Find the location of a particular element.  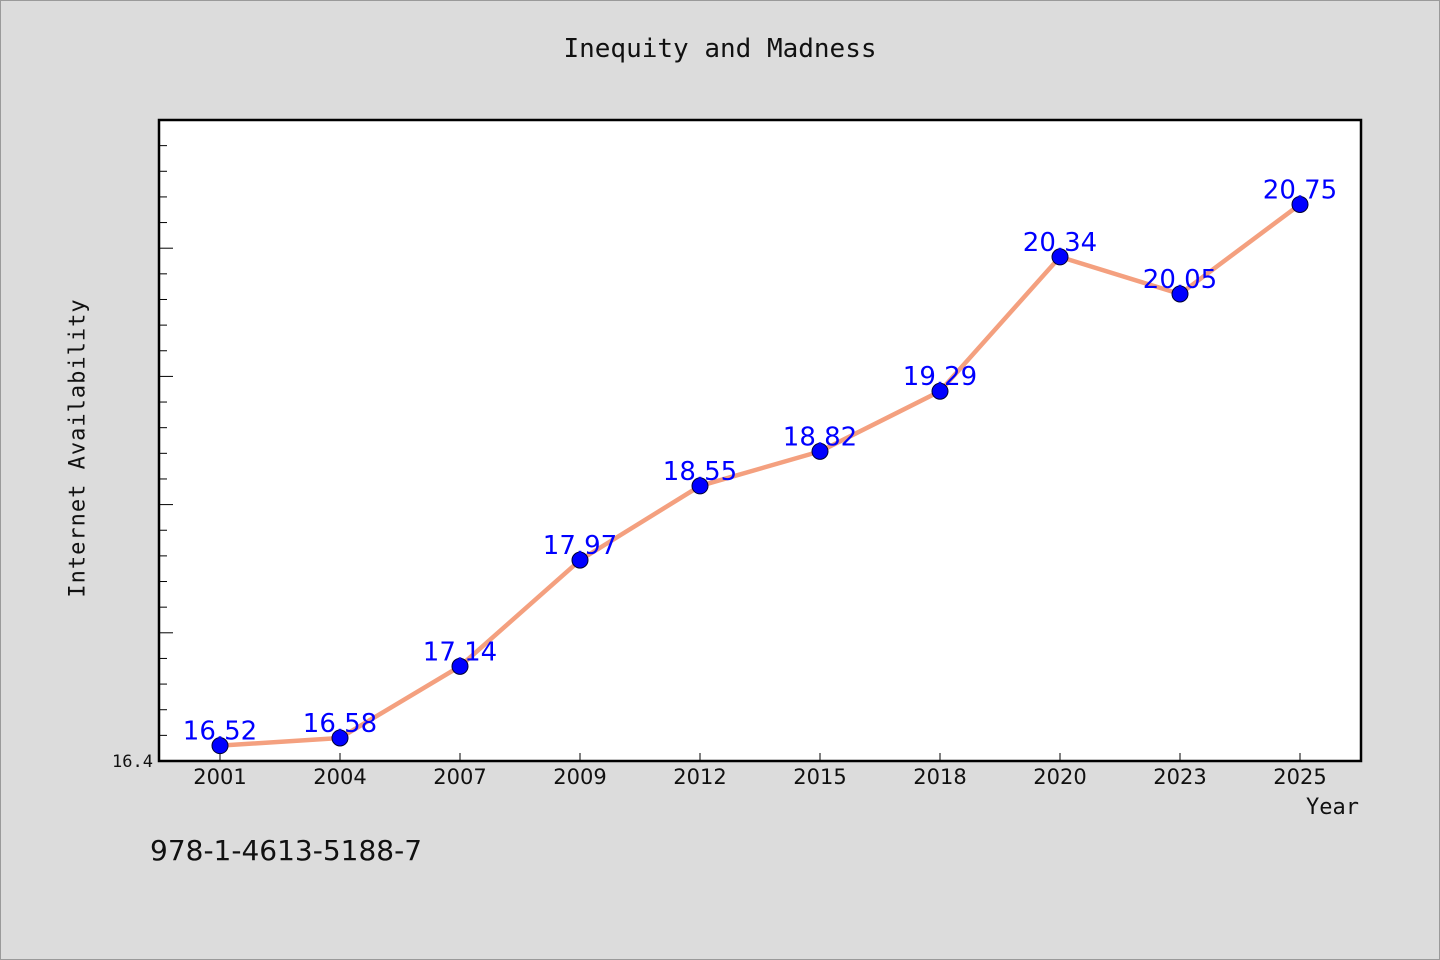

x-tick-label: 2007 is located at coordinates (459, 777).